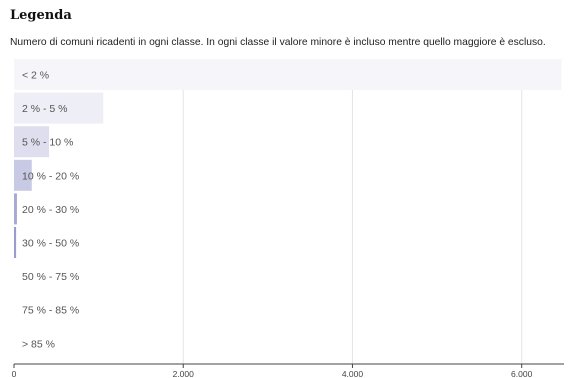 This screenshot has height=378, width=586. Describe the element at coordinates (14, 373) in the screenshot. I see `x-tick-label-0: 0` at that location.